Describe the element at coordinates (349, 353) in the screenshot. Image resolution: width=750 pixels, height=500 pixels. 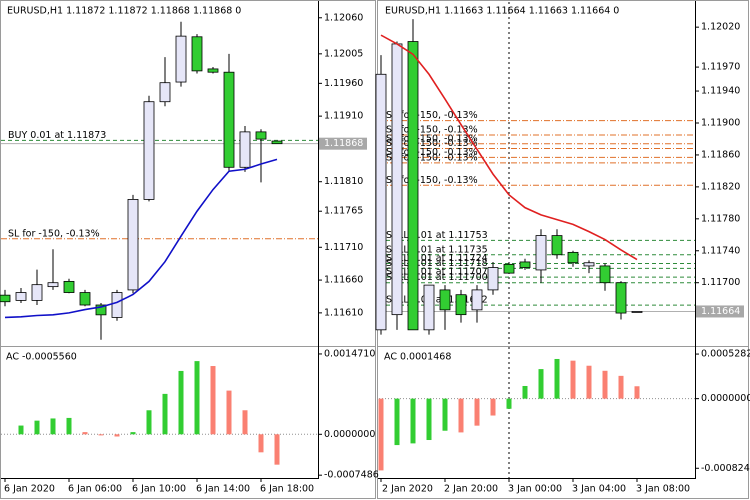
I see `y-tick-label: 0.0014710` at that location.